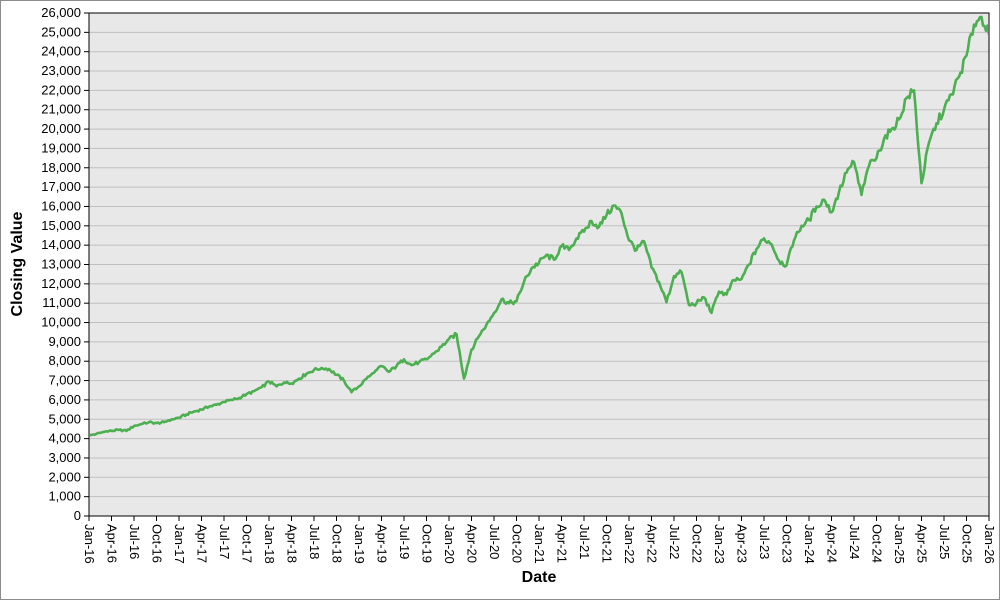 The width and height of the screenshot is (1000, 600). Describe the element at coordinates (64, 380) in the screenshot. I see `svg-text: 7,000` at that location.